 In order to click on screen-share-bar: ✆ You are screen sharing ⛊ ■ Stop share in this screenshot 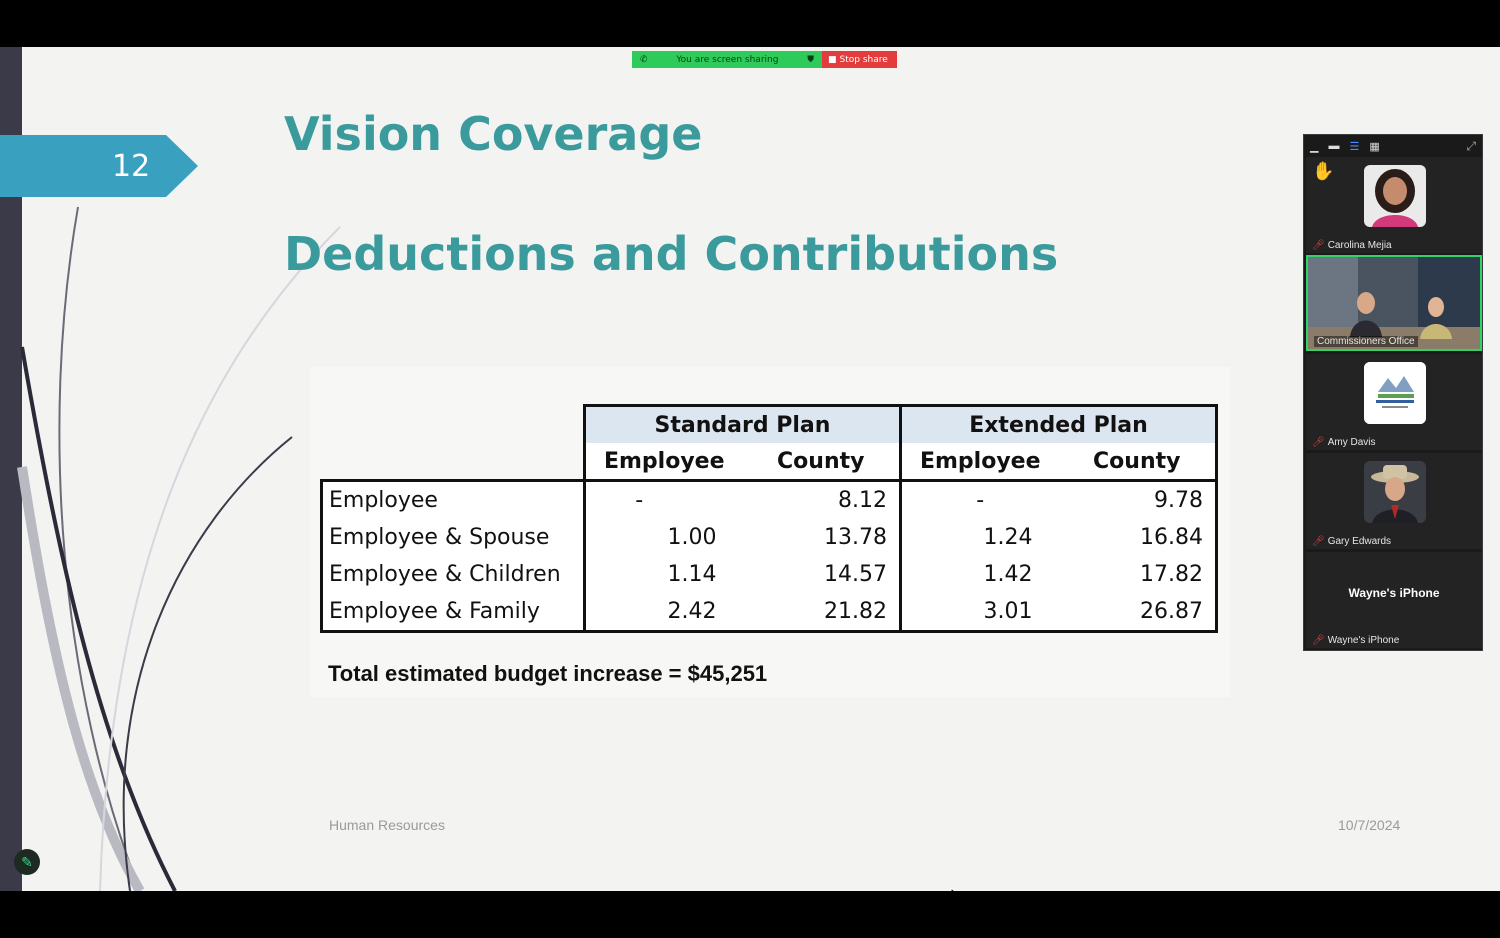, I will do `click(764, 59)`.